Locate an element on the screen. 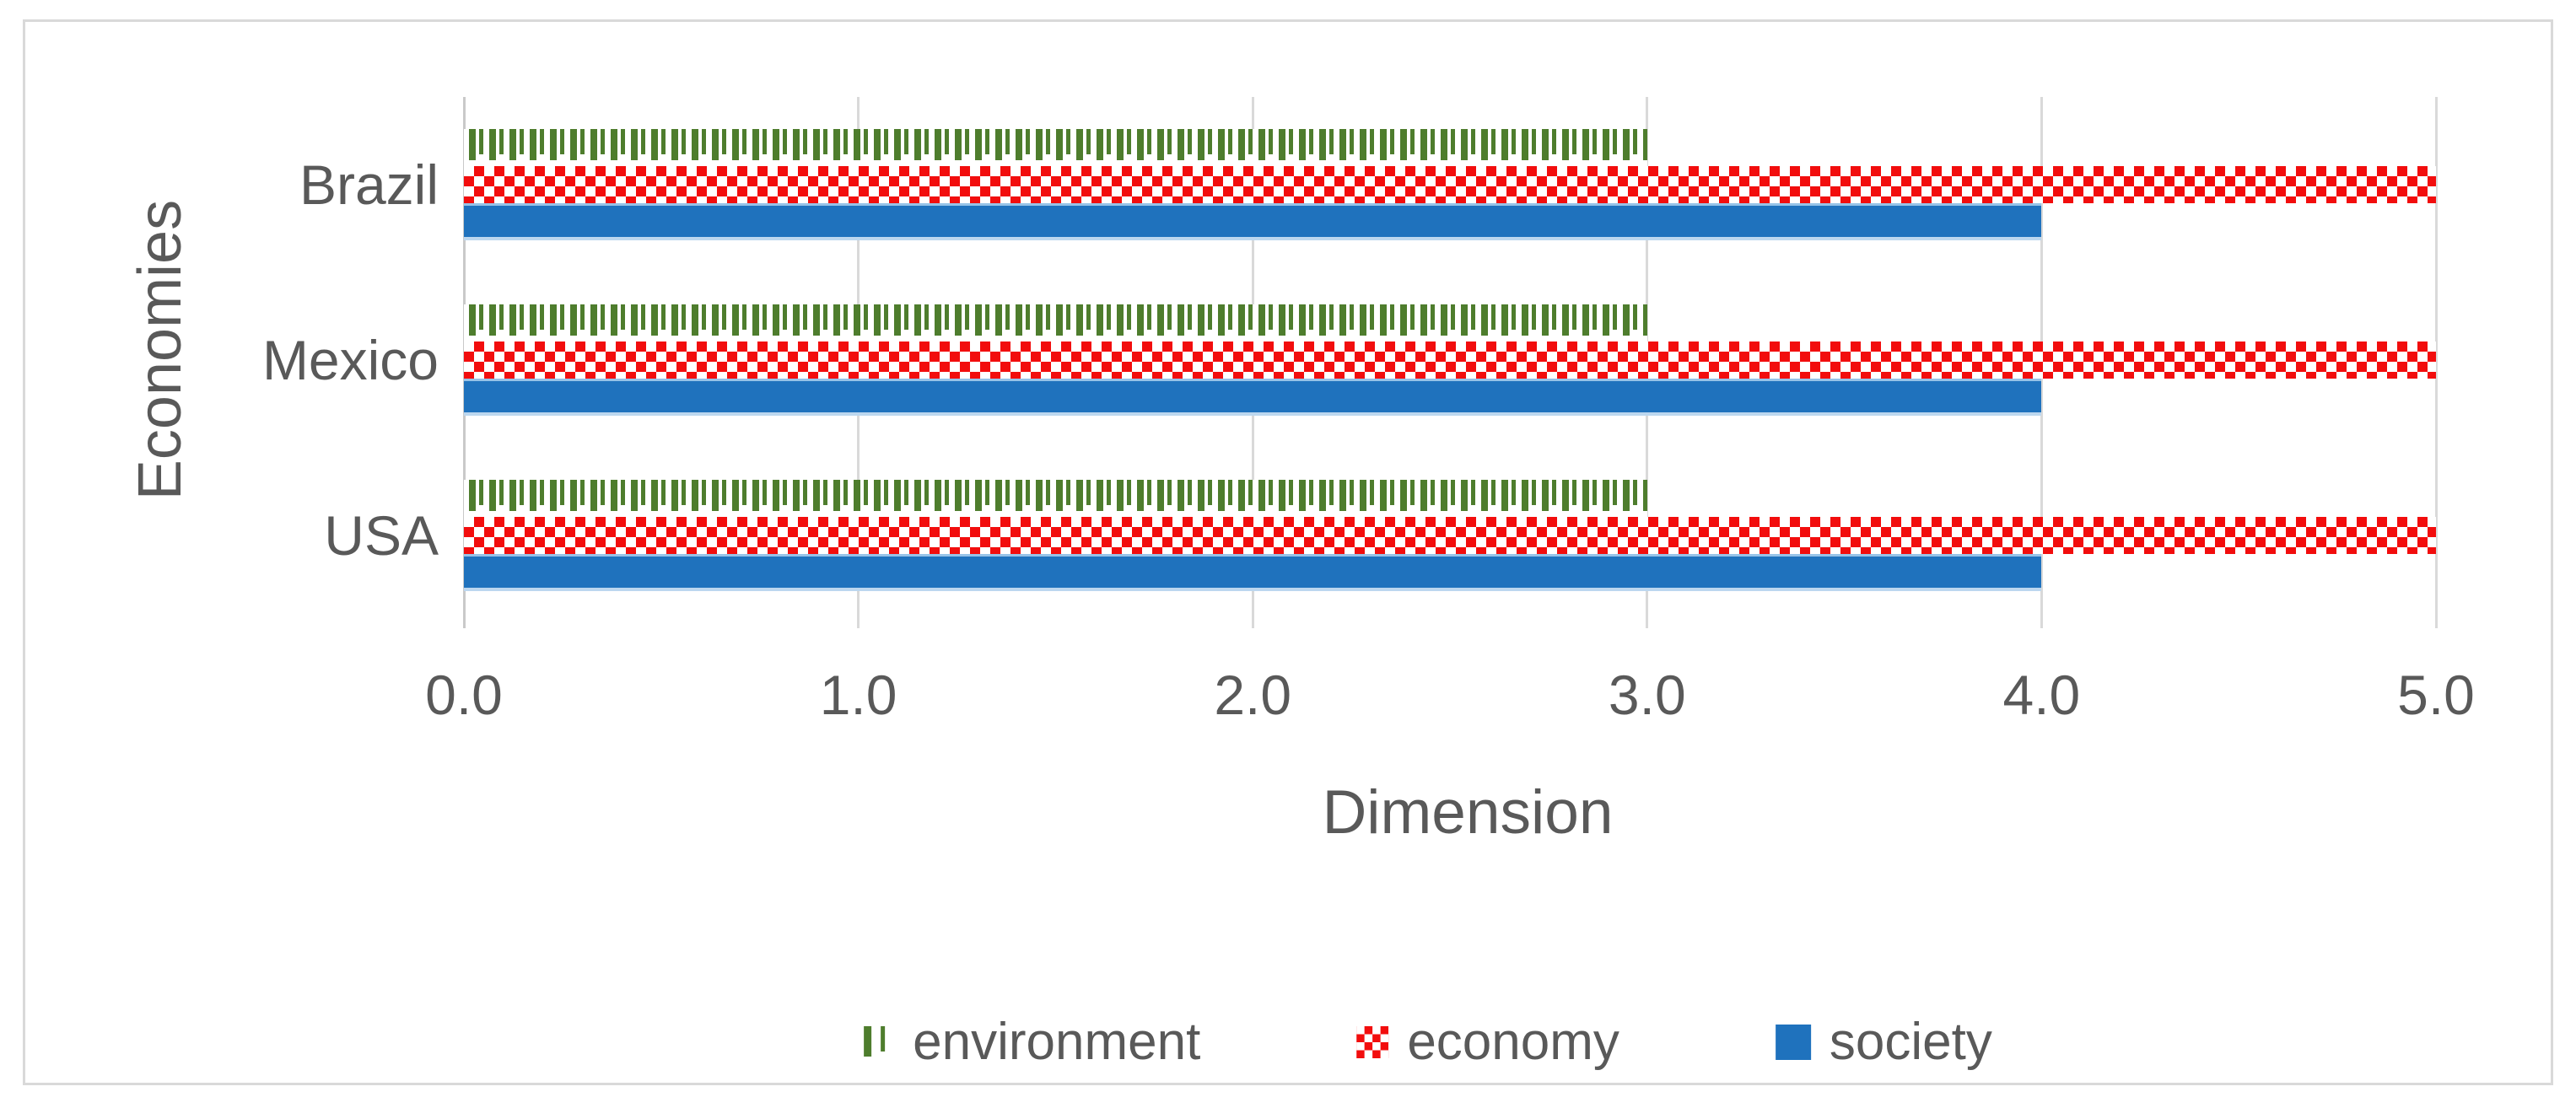 The width and height of the screenshot is (2576, 1108). x-tick-label-4.0: 4.0 is located at coordinates (2041, 695).